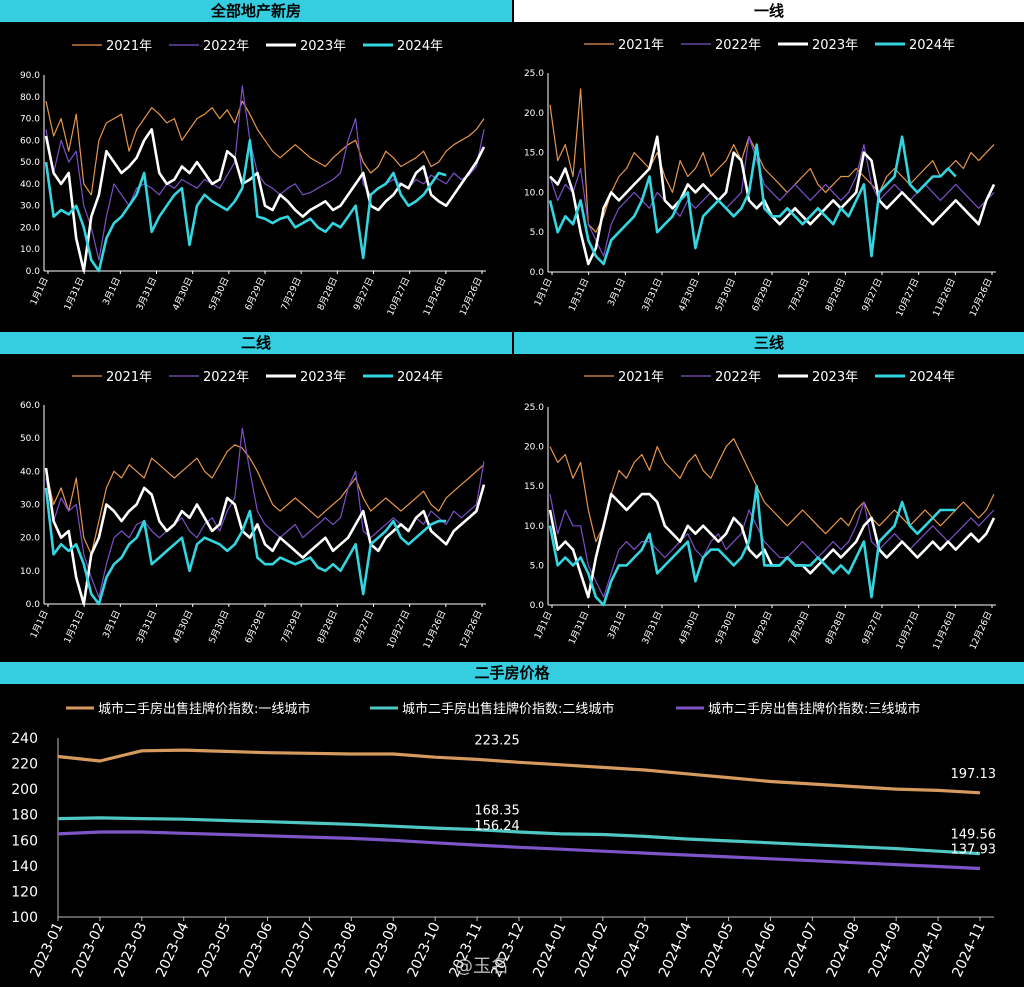 The height and width of the screenshot is (987, 1024). What do you see at coordinates (46, 950) in the screenshot?
I see `x-tick-label: 2023-01` at bounding box center [46, 950].